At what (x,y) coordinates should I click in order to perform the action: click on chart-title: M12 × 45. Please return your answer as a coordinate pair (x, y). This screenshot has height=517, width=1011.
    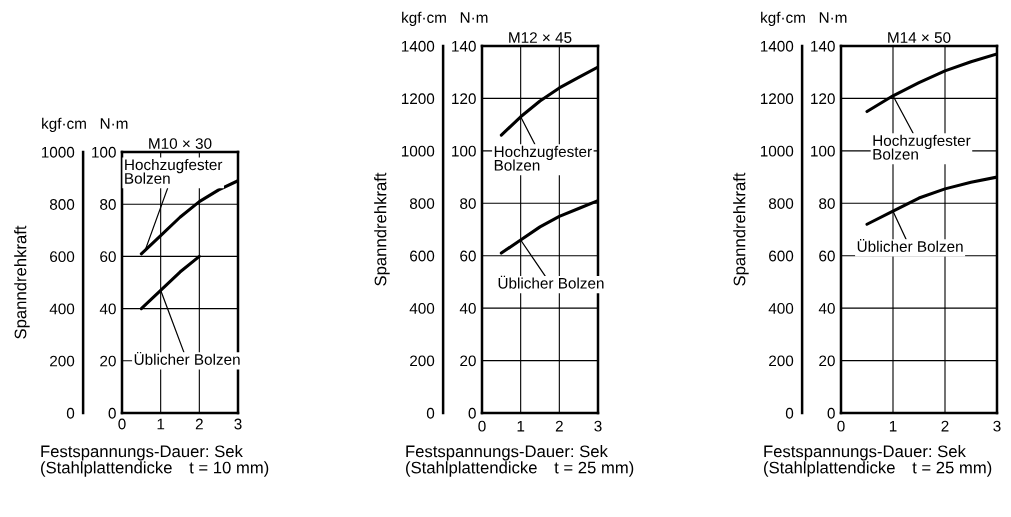
    Looking at the image, I should click on (540, 37).